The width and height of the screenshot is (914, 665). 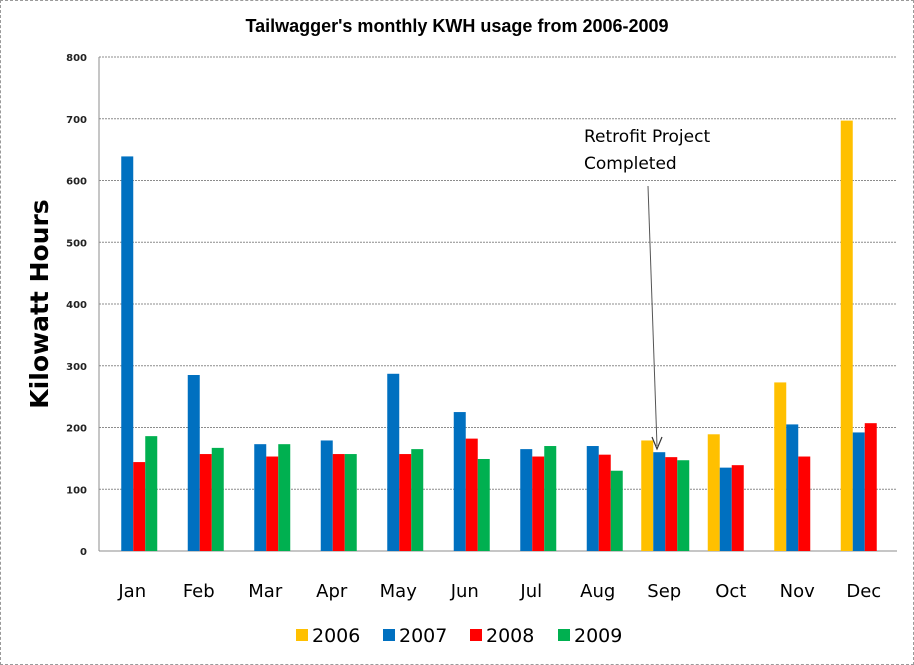 I want to click on bar-2008-dec, so click(x=870, y=487).